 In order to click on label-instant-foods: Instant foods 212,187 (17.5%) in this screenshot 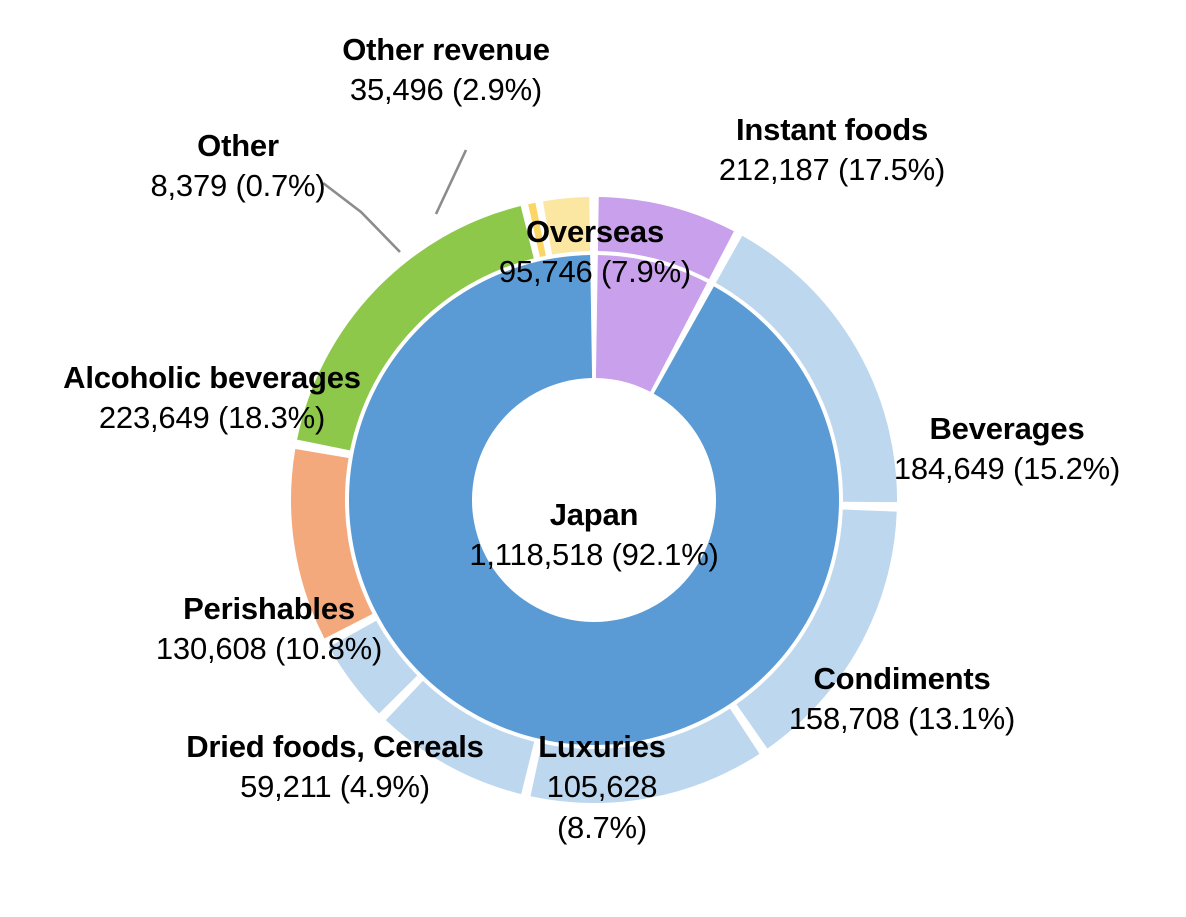, I will do `click(832, 150)`.